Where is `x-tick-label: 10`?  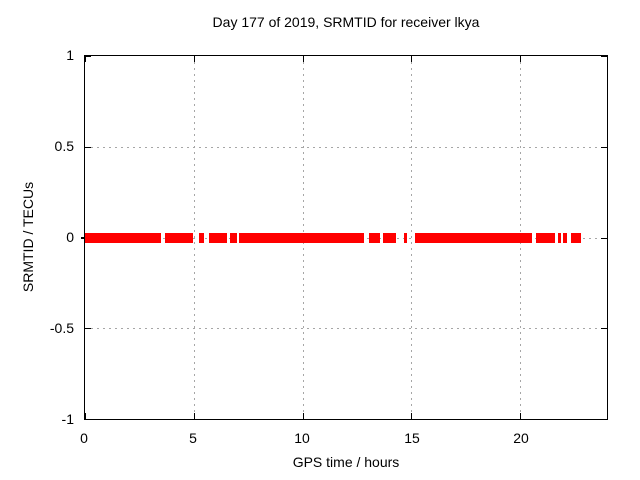
x-tick-label: 10 is located at coordinates (302, 438).